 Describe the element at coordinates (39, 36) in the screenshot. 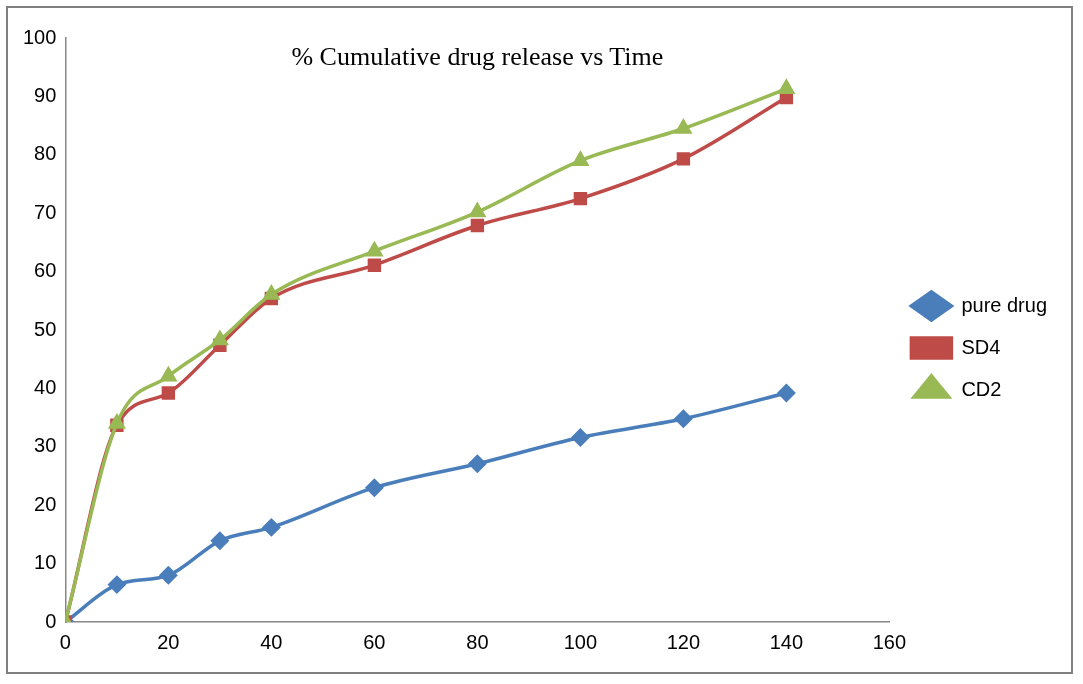

I see `y-tick-label: 100` at that location.